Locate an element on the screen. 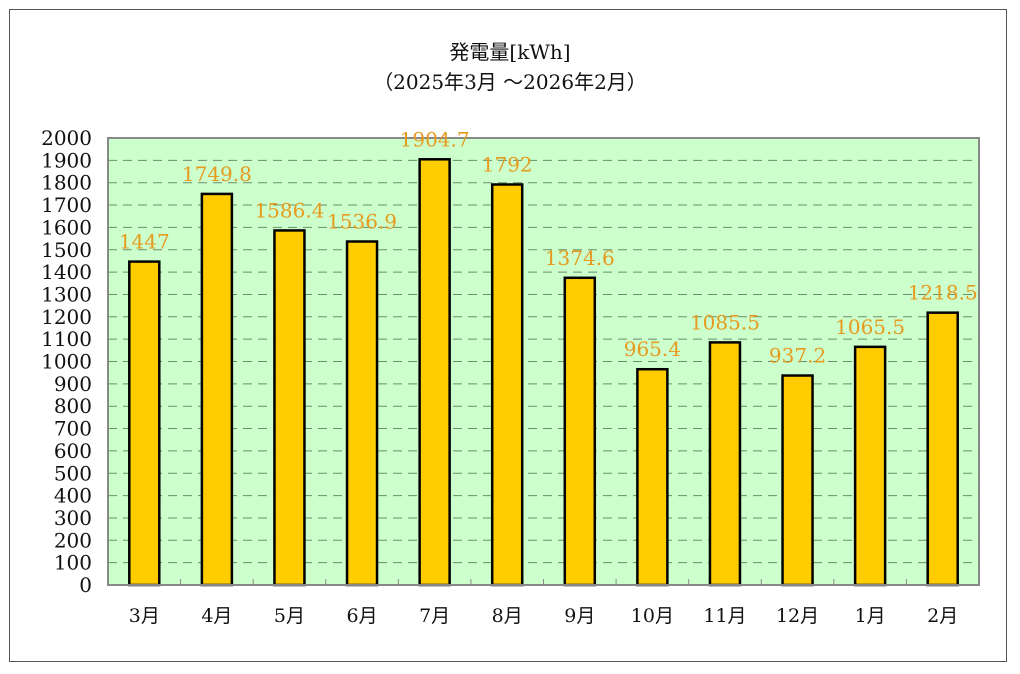 The image size is (1020, 674). y-tick-label: 1400 is located at coordinates (66, 272).